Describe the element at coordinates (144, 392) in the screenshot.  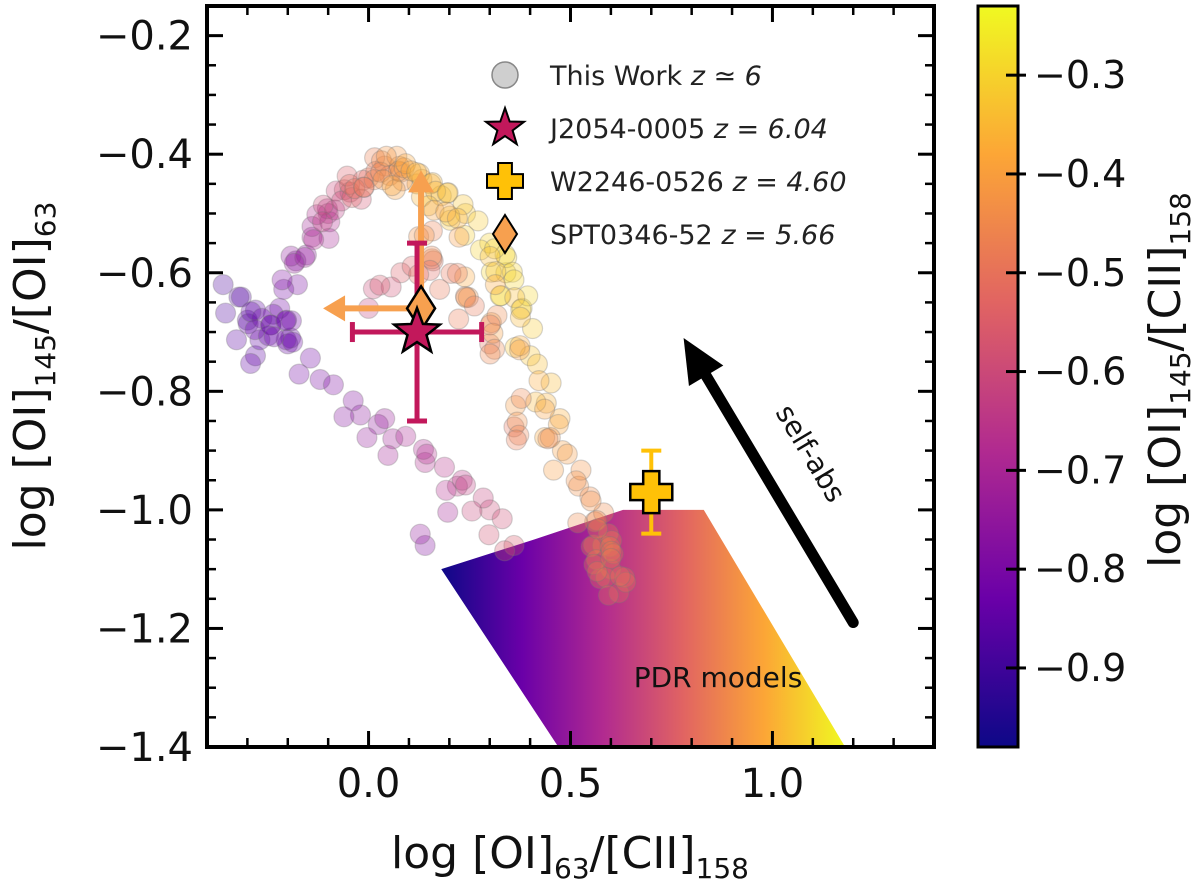
I see `y-tick-label: −0.8` at that location.